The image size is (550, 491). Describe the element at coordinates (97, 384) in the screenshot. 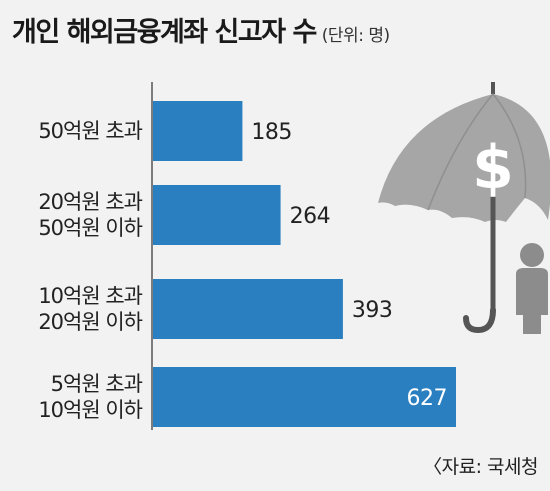

I see `category-label: 5억원 초과` at that location.